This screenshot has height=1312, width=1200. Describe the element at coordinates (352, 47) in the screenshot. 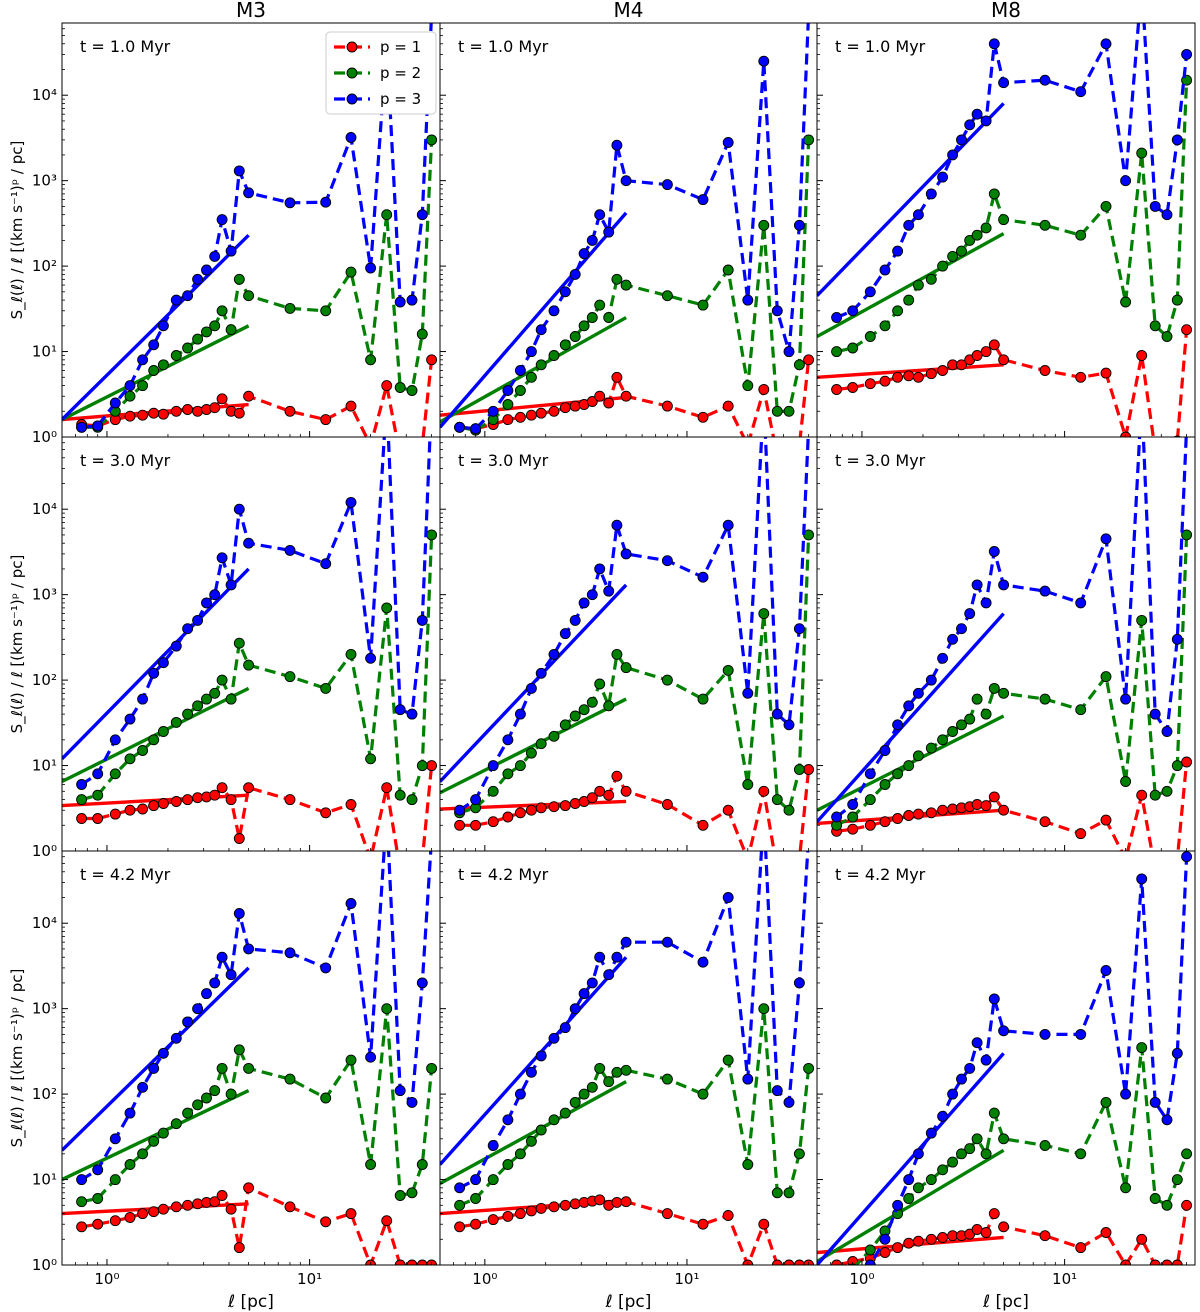

I see `legend-marker` at that location.